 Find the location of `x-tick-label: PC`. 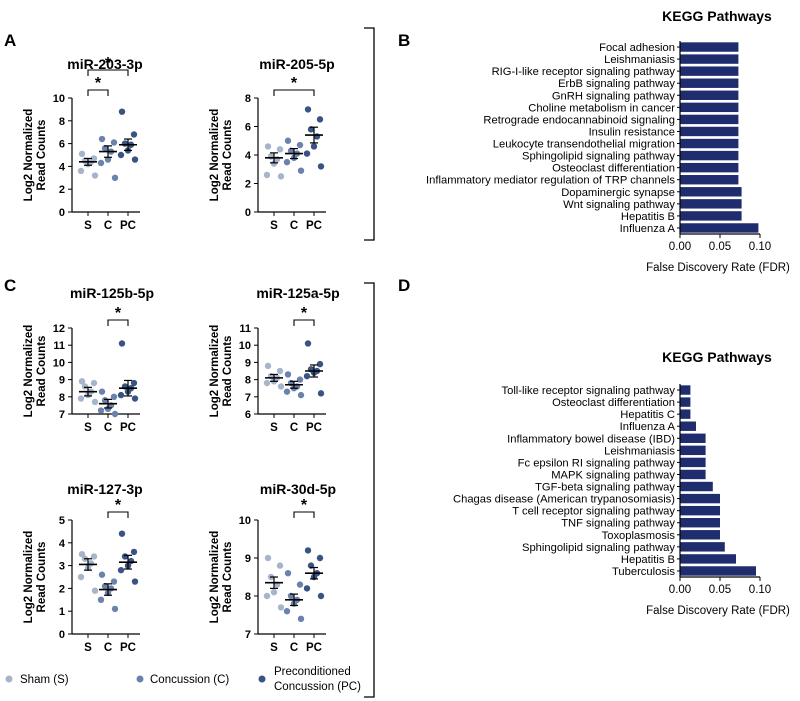

x-tick-label: PC is located at coordinates (314, 428).